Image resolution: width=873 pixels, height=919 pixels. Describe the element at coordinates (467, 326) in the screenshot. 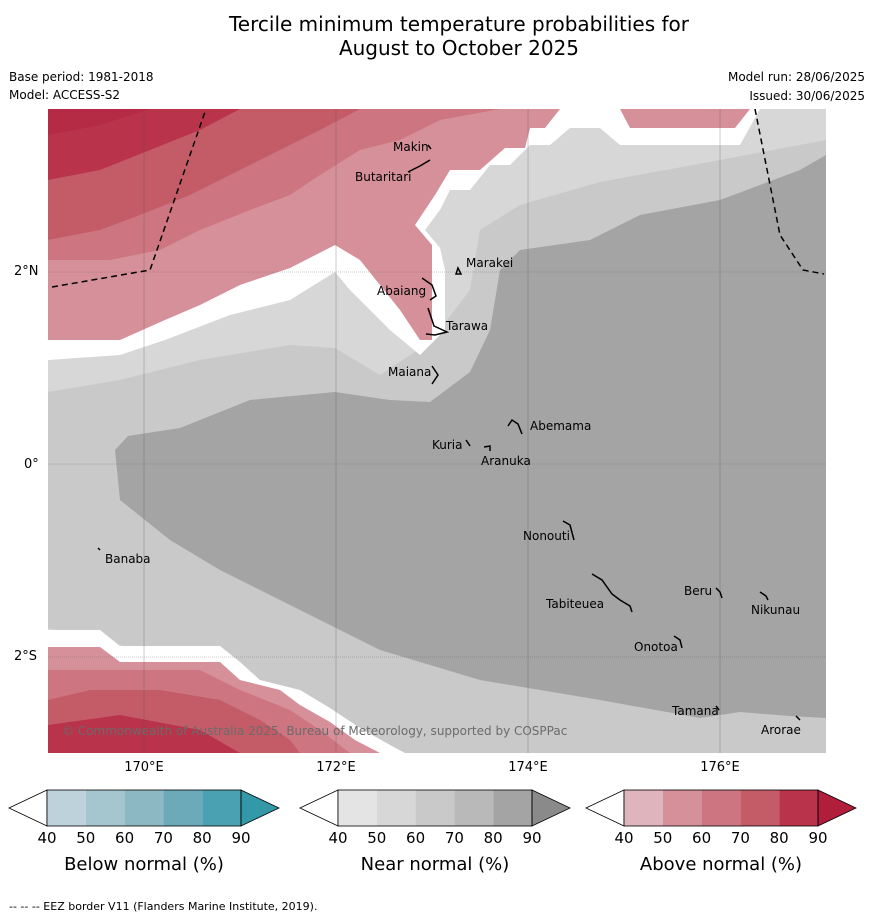

I see `island-label-tarawa: Tarawa` at that location.